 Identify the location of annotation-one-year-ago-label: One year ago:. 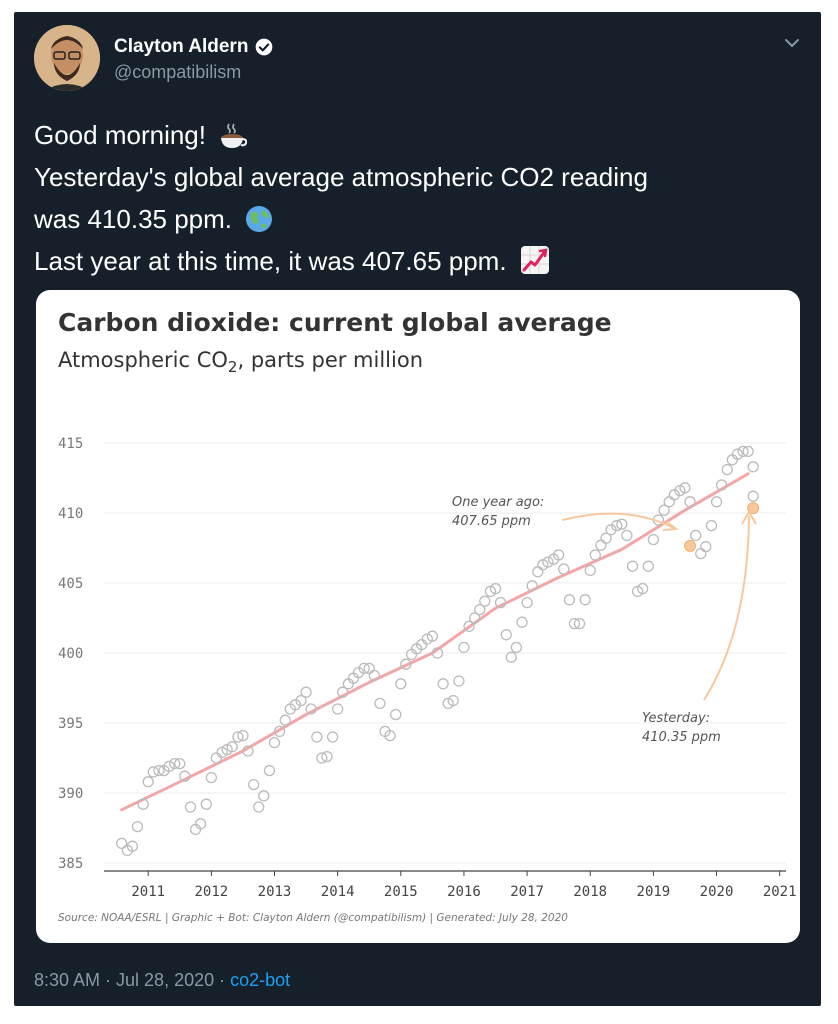
(498, 502).